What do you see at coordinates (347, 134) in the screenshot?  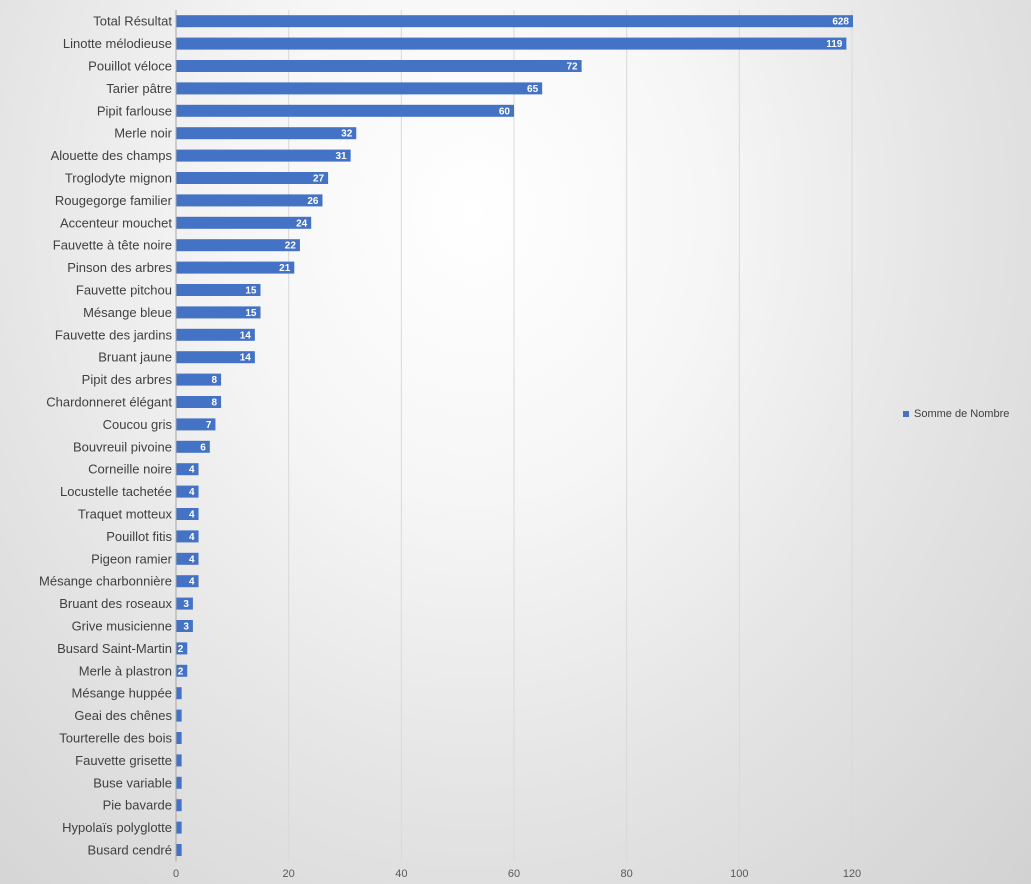 I see `data-label: 32` at bounding box center [347, 134].